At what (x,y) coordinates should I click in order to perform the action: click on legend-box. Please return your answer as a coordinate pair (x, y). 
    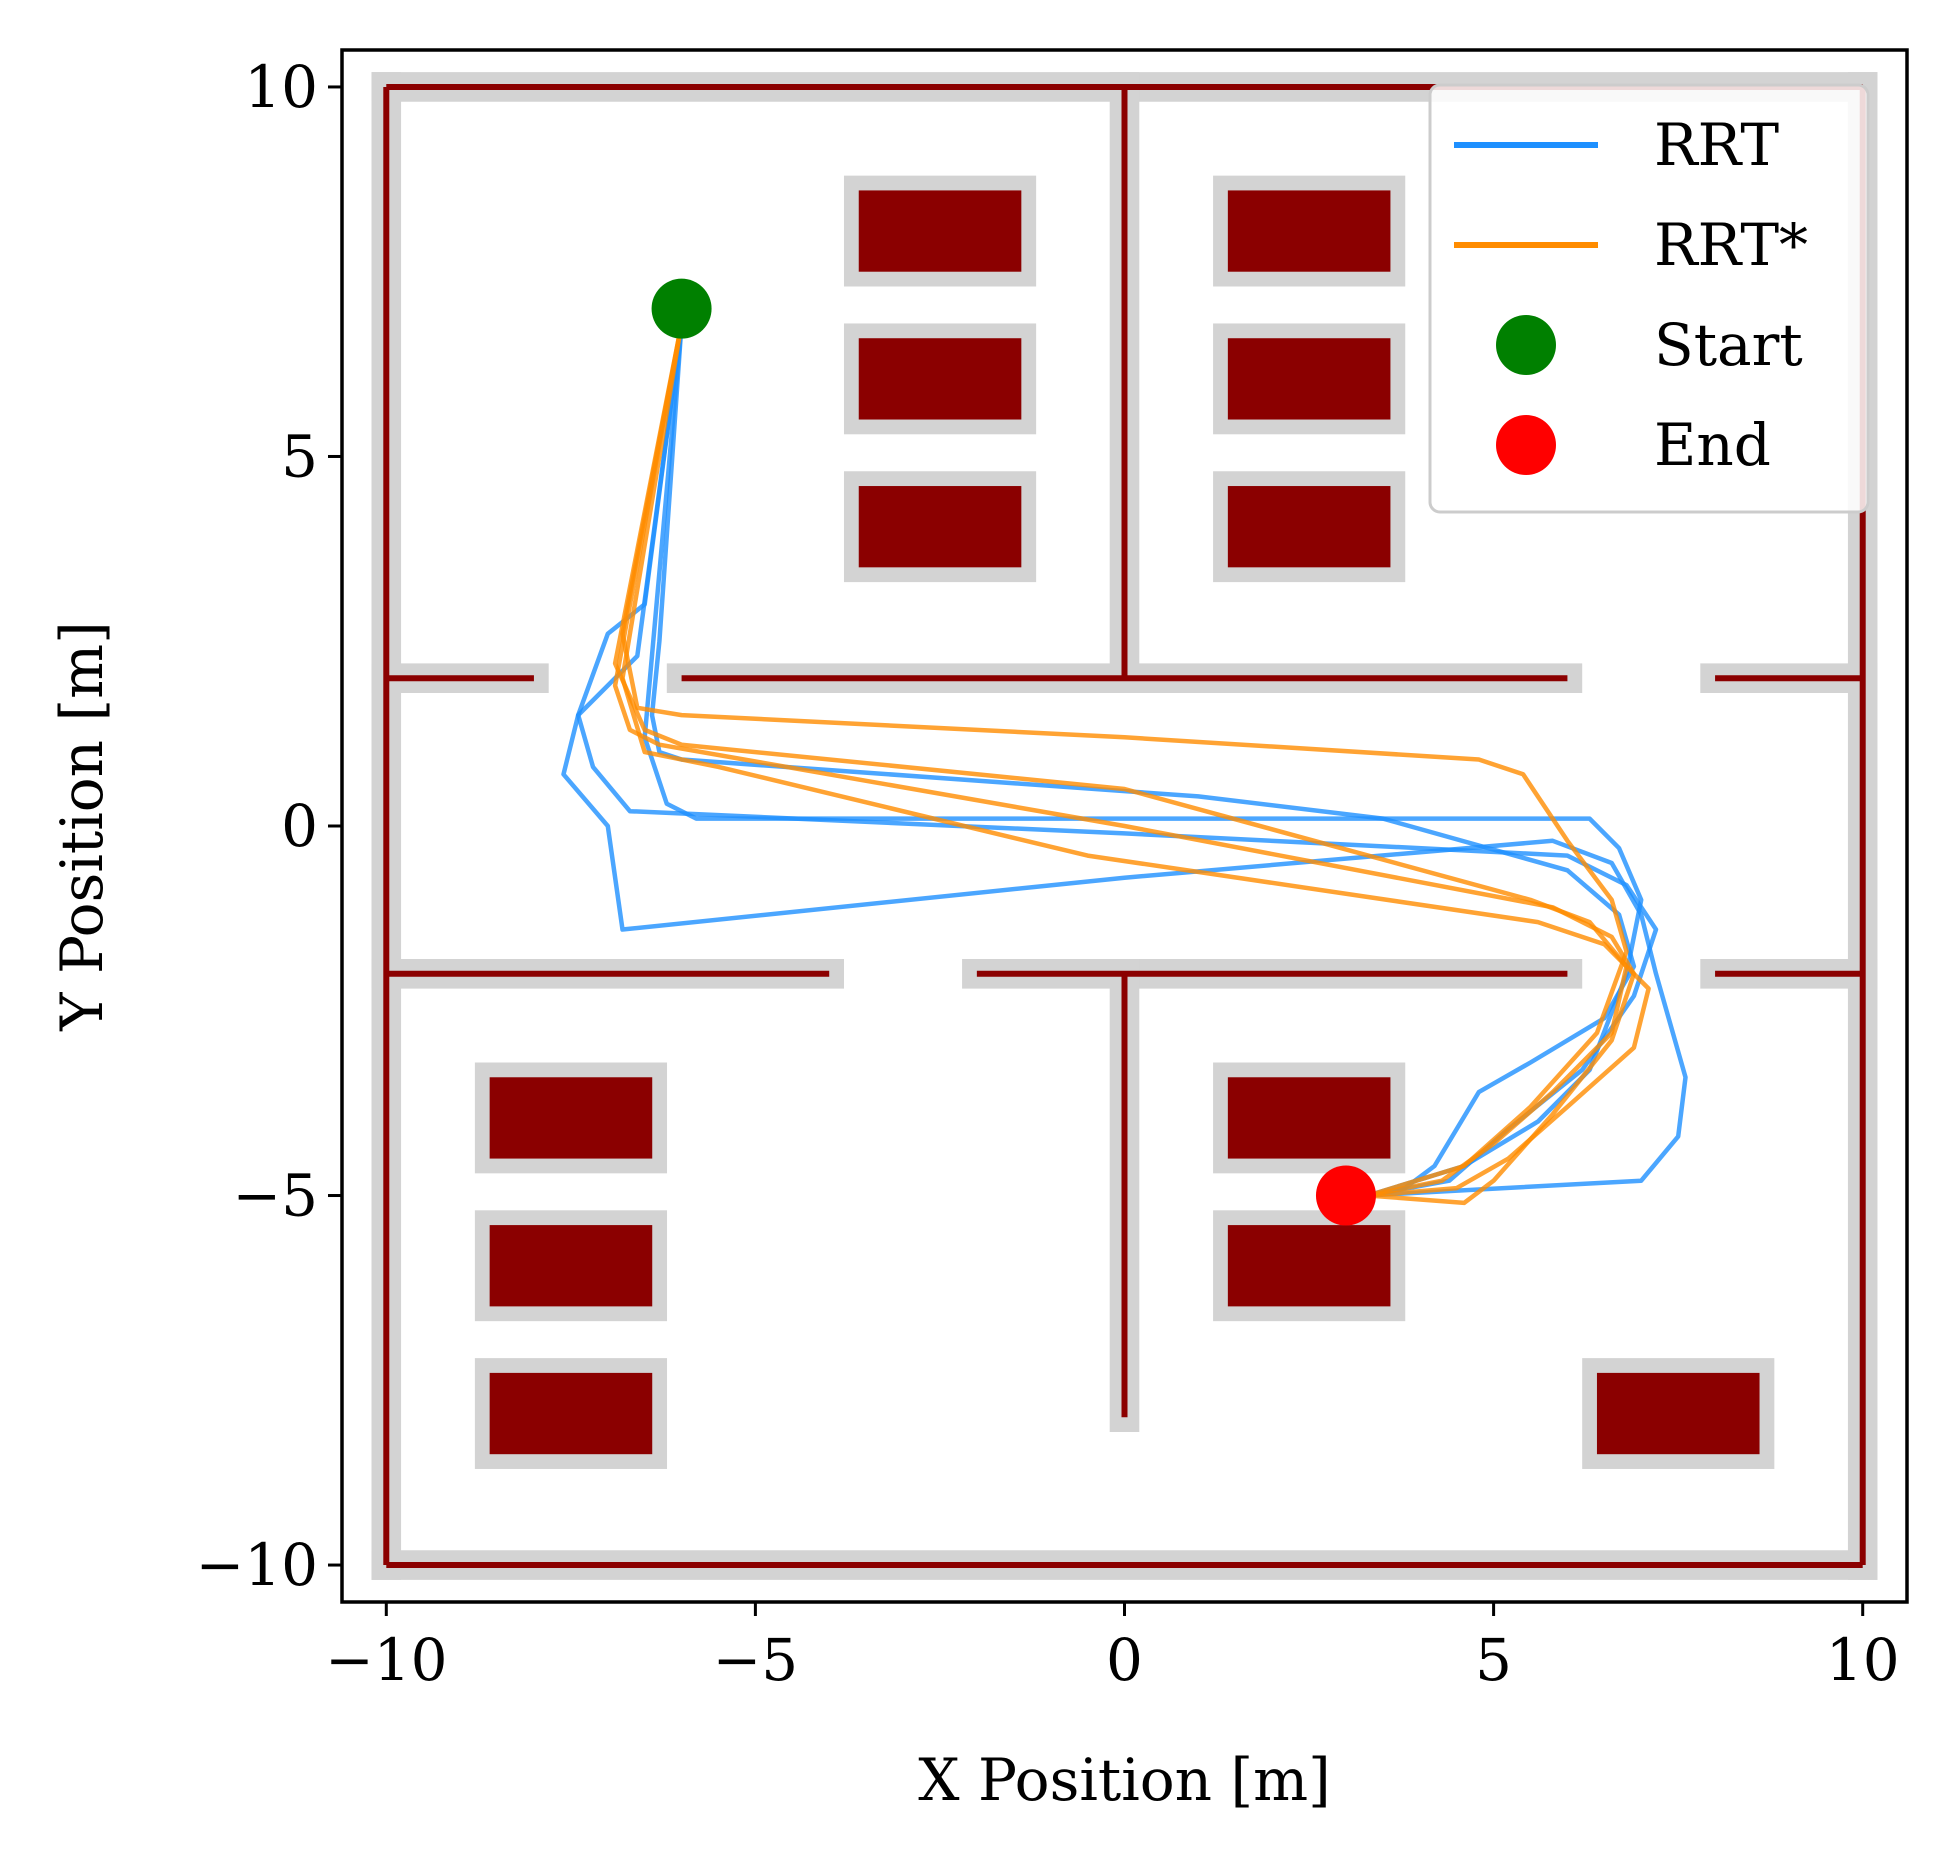
    Looking at the image, I should click on (1649, 298).